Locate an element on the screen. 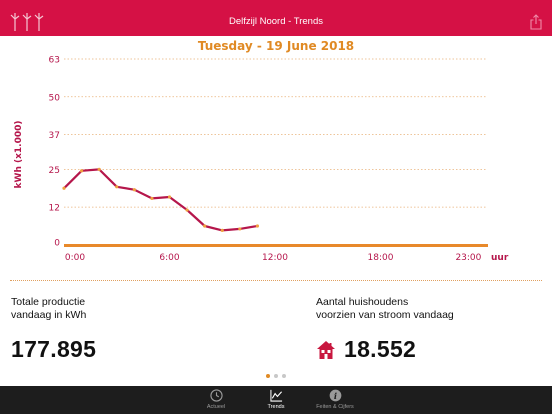 Image resolution: width=552 pixels, height=414 pixels. trend-chart-icon is located at coordinates (275, 395).